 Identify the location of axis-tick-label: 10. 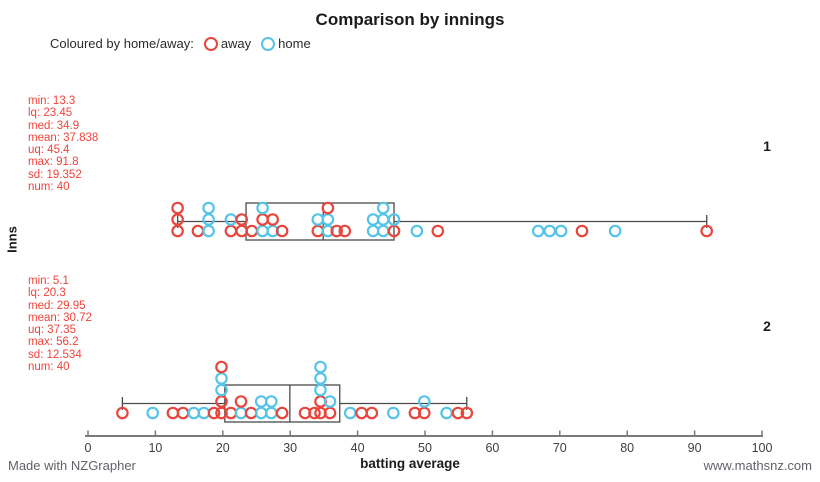
(155, 448).